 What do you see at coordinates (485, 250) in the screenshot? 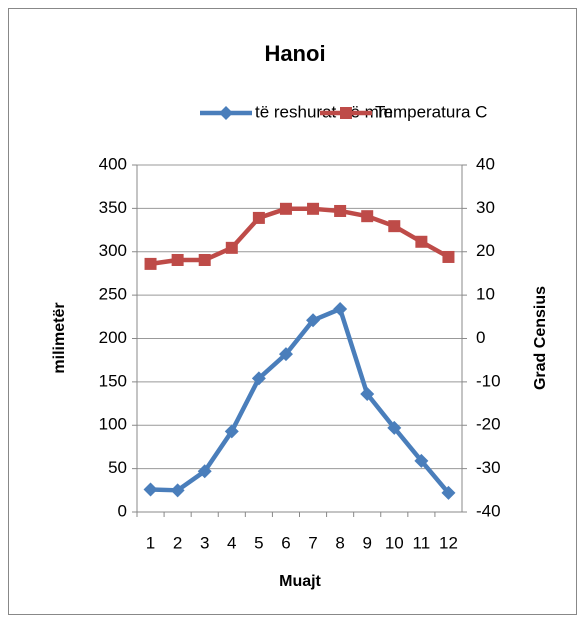
I see `y2-tick-label: 20` at bounding box center [485, 250].